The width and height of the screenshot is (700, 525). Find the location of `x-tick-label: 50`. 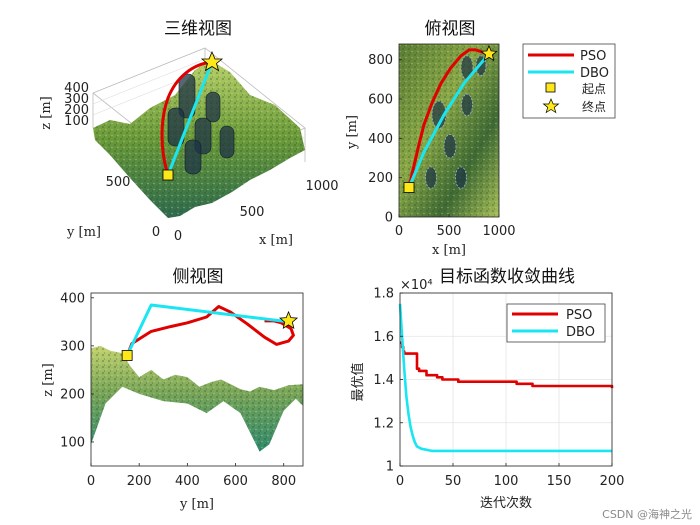

x-tick-label: 50 is located at coordinates (453, 481).